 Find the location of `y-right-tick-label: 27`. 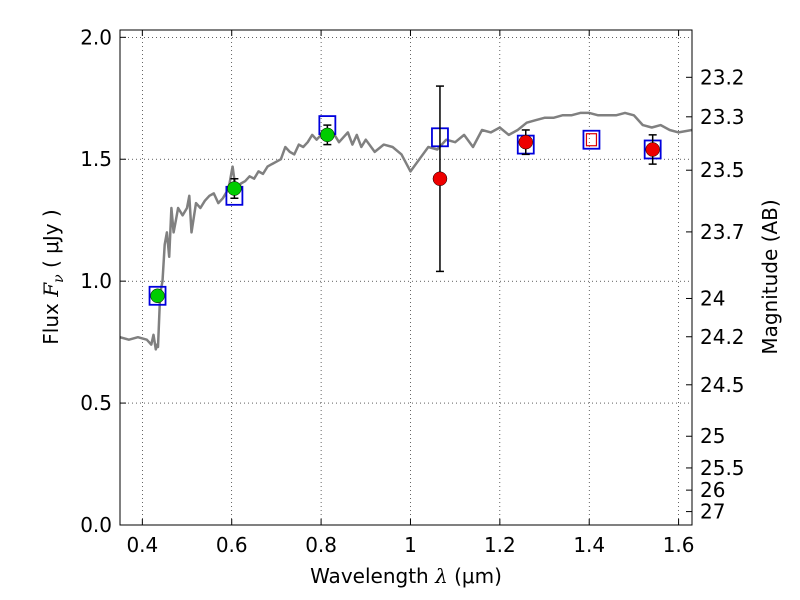

y-right-tick-label: 27 is located at coordinates (712, 512).